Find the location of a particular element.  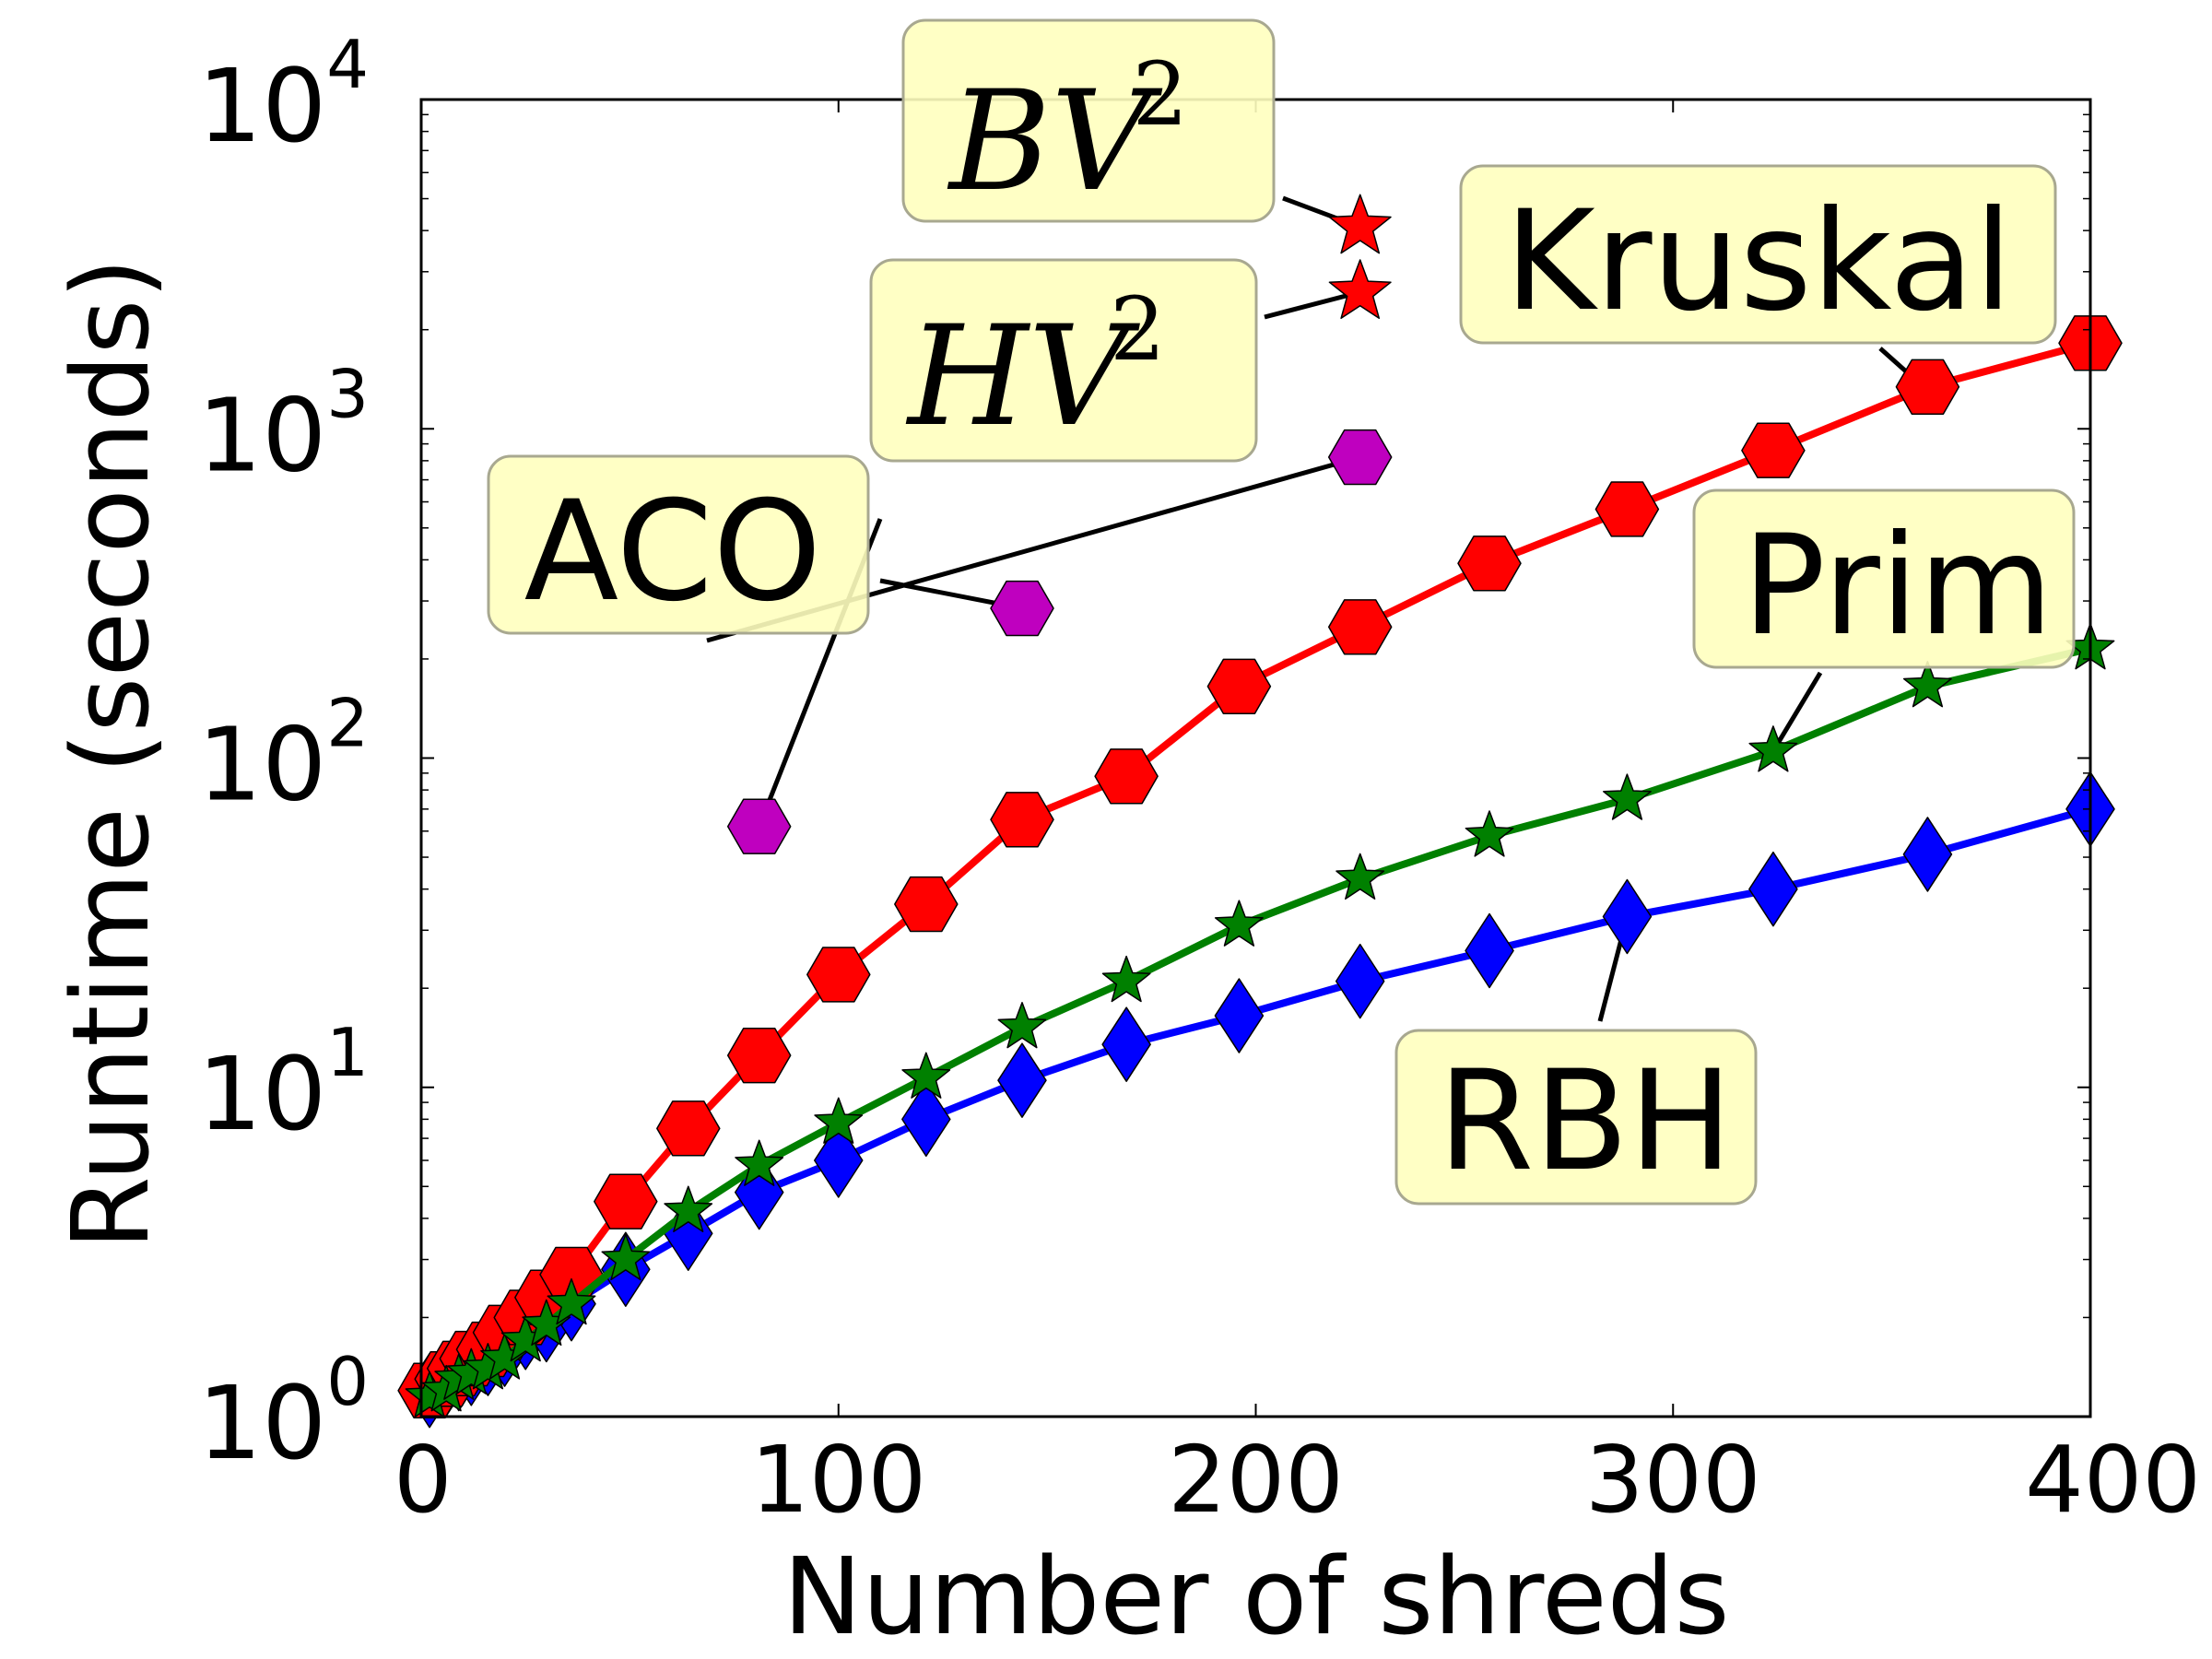

y-tick-label: 10⁴ is located at coordinates (283, 95).